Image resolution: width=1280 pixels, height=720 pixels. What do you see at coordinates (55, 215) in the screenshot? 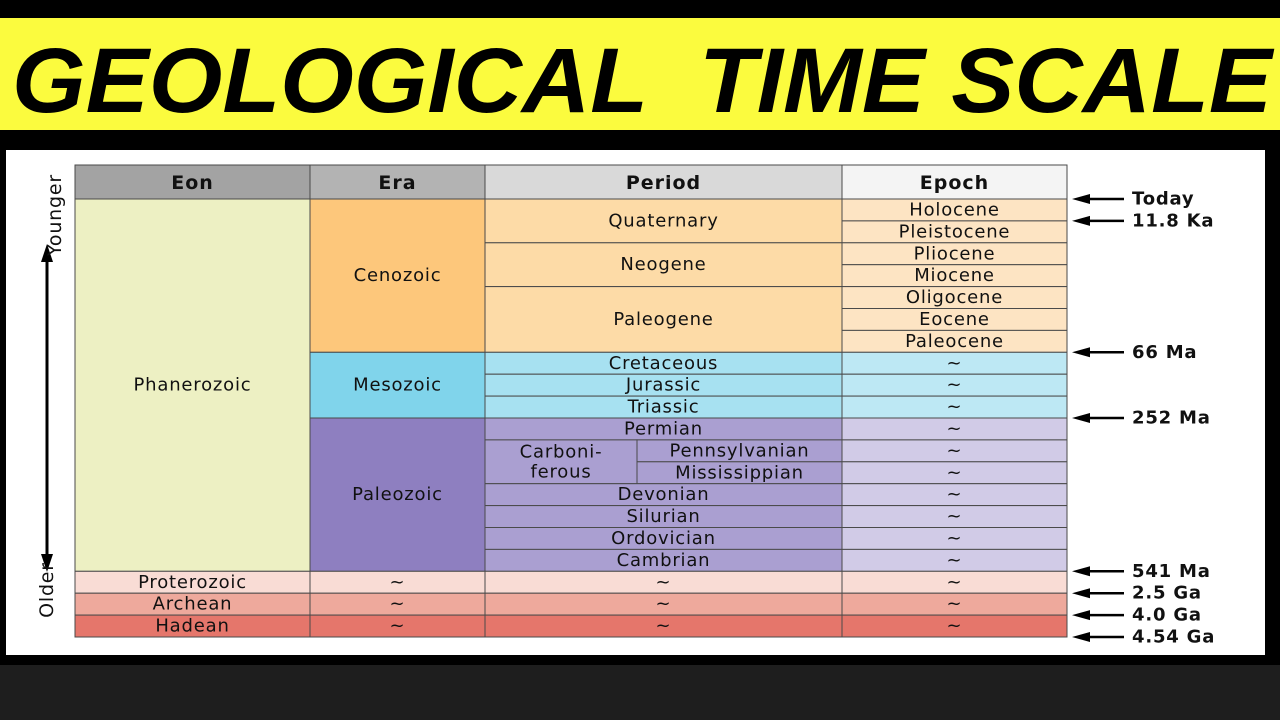
I see `younger-label: Younger` at bounding box center [55, 215].